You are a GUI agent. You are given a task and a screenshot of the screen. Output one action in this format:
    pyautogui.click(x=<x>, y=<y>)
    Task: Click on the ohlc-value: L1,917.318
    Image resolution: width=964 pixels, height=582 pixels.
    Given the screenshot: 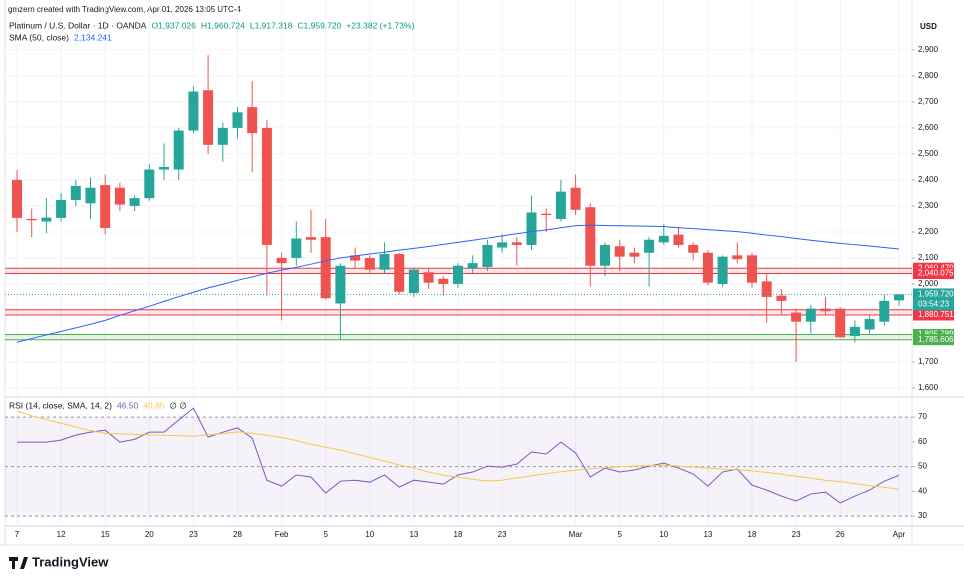 What is the action you would take?
    pyautogui.click(x=271, y=25)
    